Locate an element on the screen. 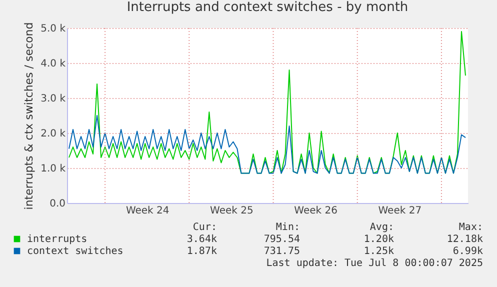 The image size is (497, 287). text: Max: is located at coordinates (470, 227).